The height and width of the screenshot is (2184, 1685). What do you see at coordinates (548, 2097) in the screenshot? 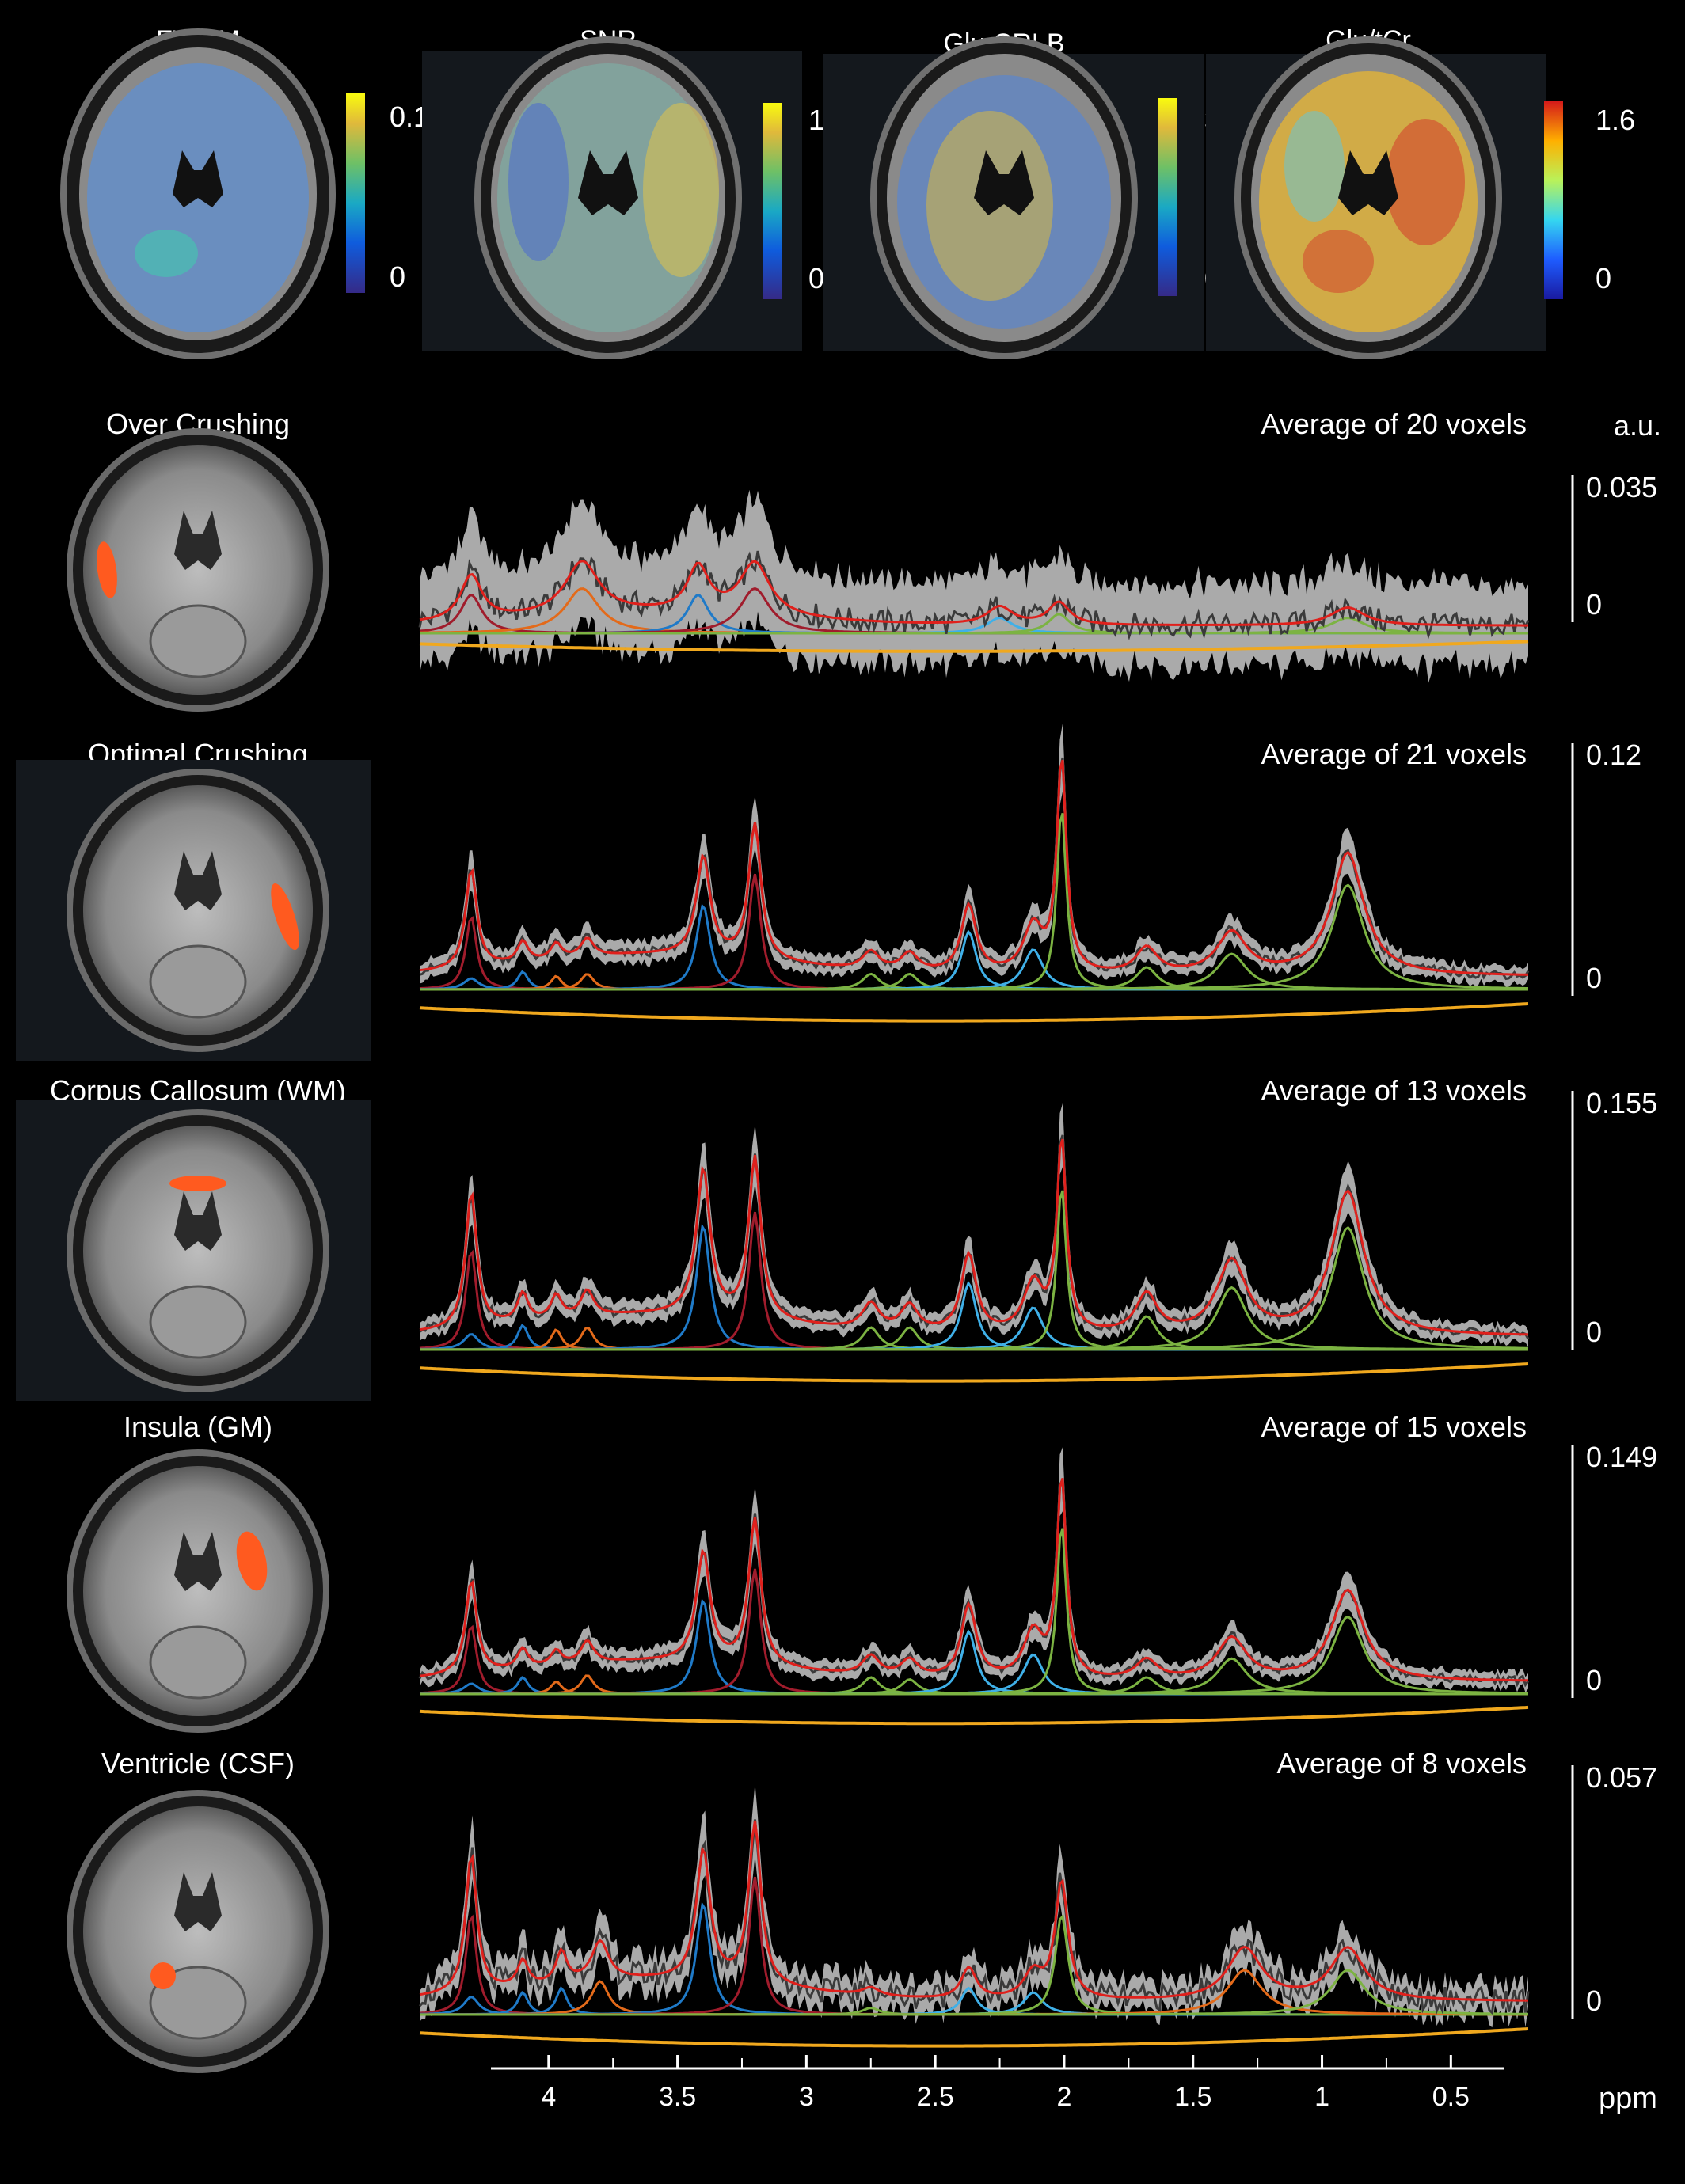
I see `x-tick-label: 4` at bounding box center [548, 2097].